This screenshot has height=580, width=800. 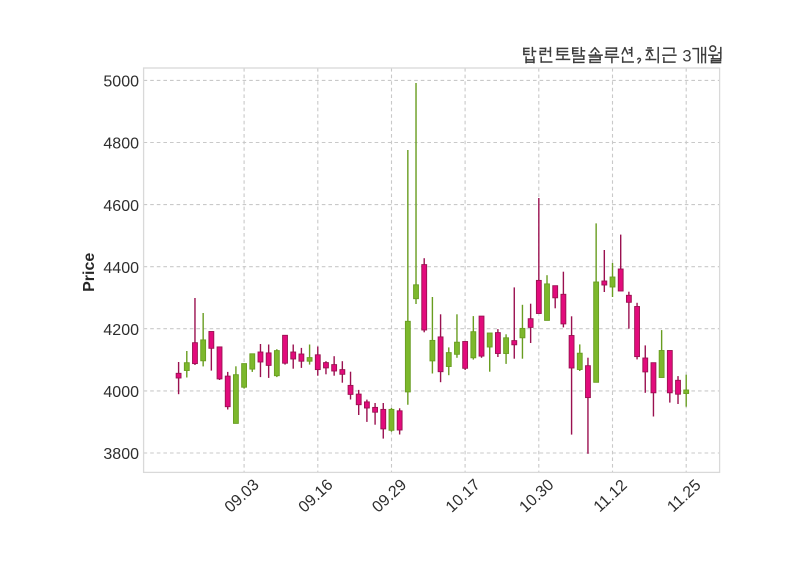 I want to click on svg-text: 4200, so click(x=121, y=330).